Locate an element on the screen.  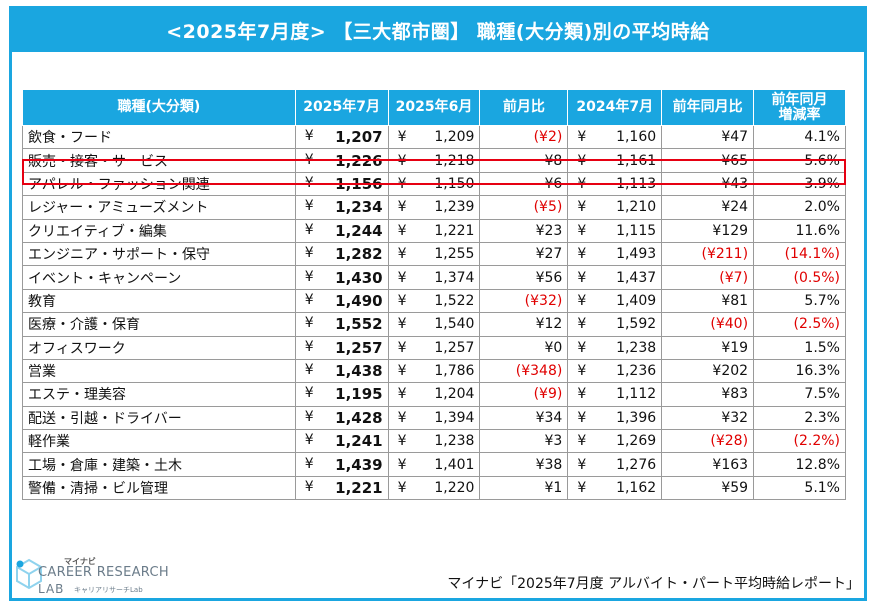
wage-jul-2024: ¥1,437 is located at coordinates (615, 277).